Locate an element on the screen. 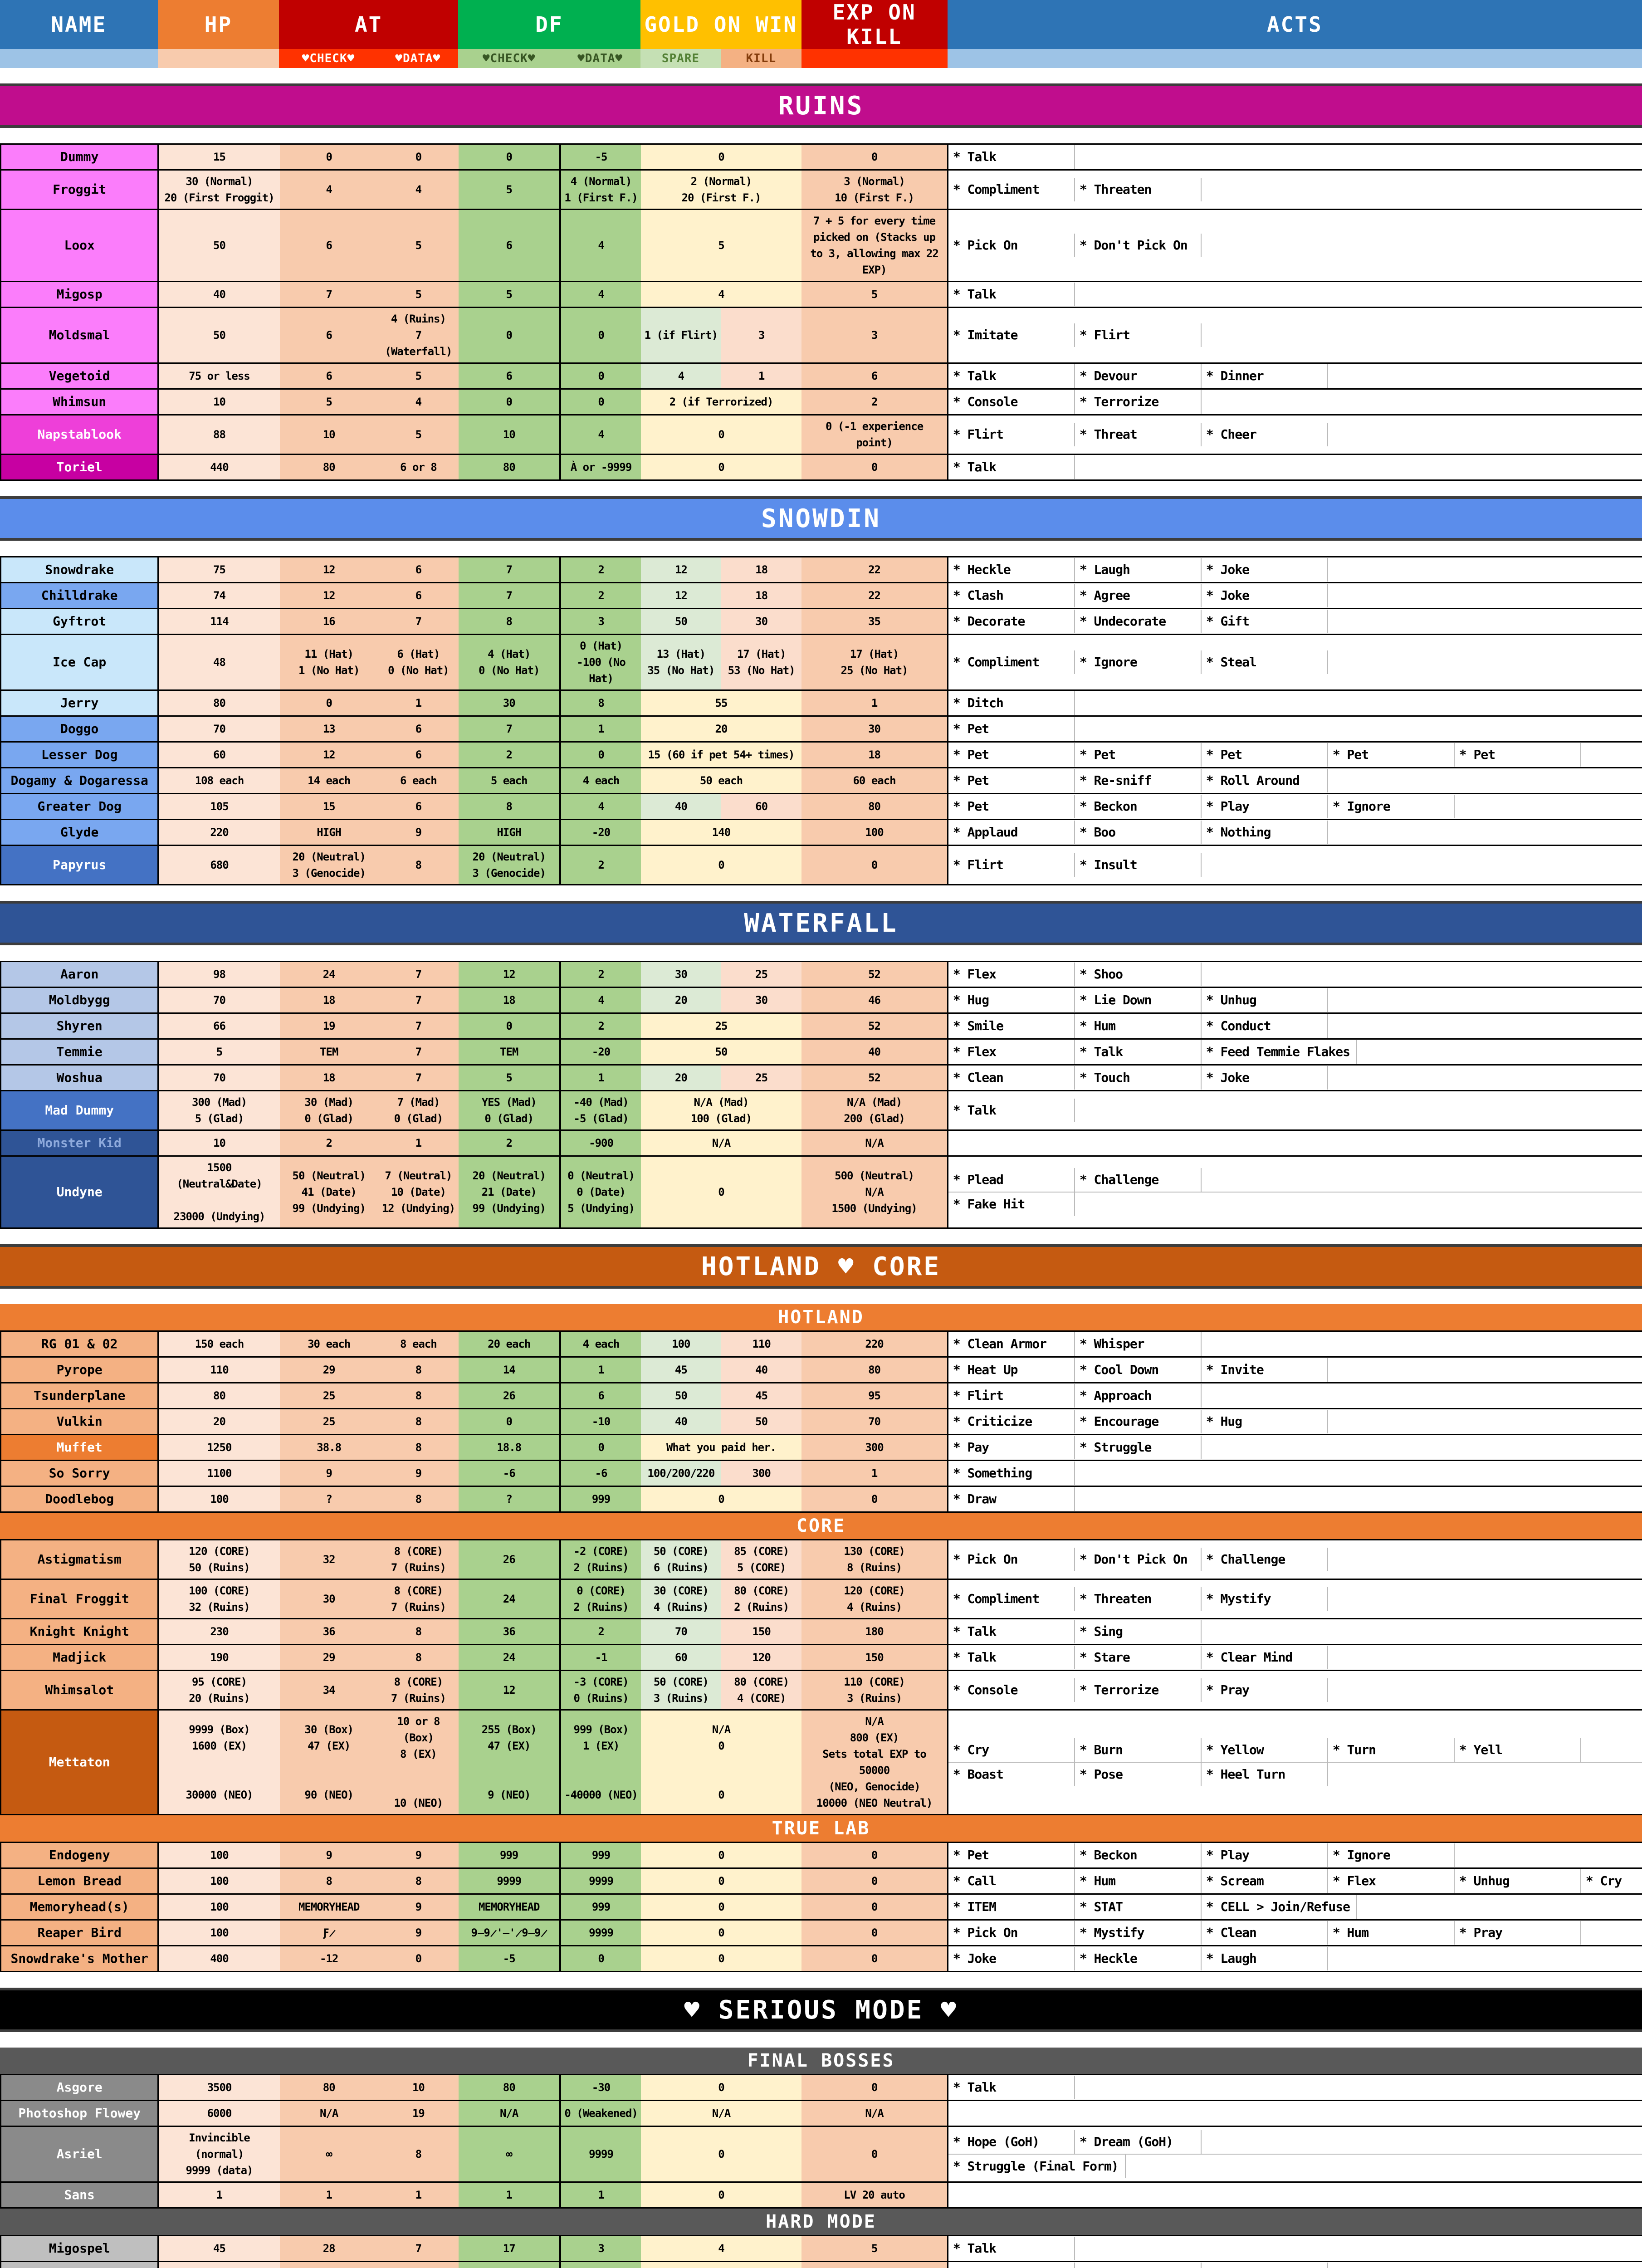 Image resolution: width=1642 pixels, height=2268 pixels. stat-line: -20 is located at coordinates (601, 833).